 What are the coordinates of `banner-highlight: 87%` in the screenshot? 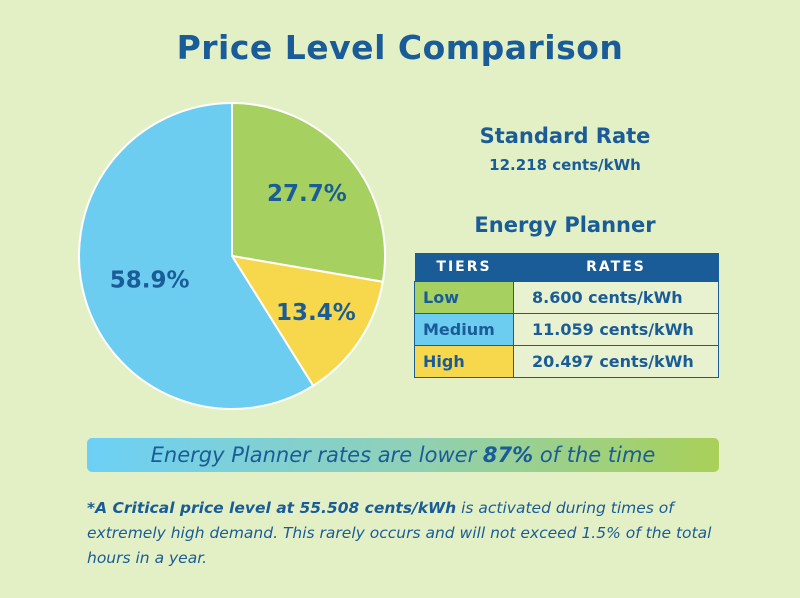 It's located at (508, 455).